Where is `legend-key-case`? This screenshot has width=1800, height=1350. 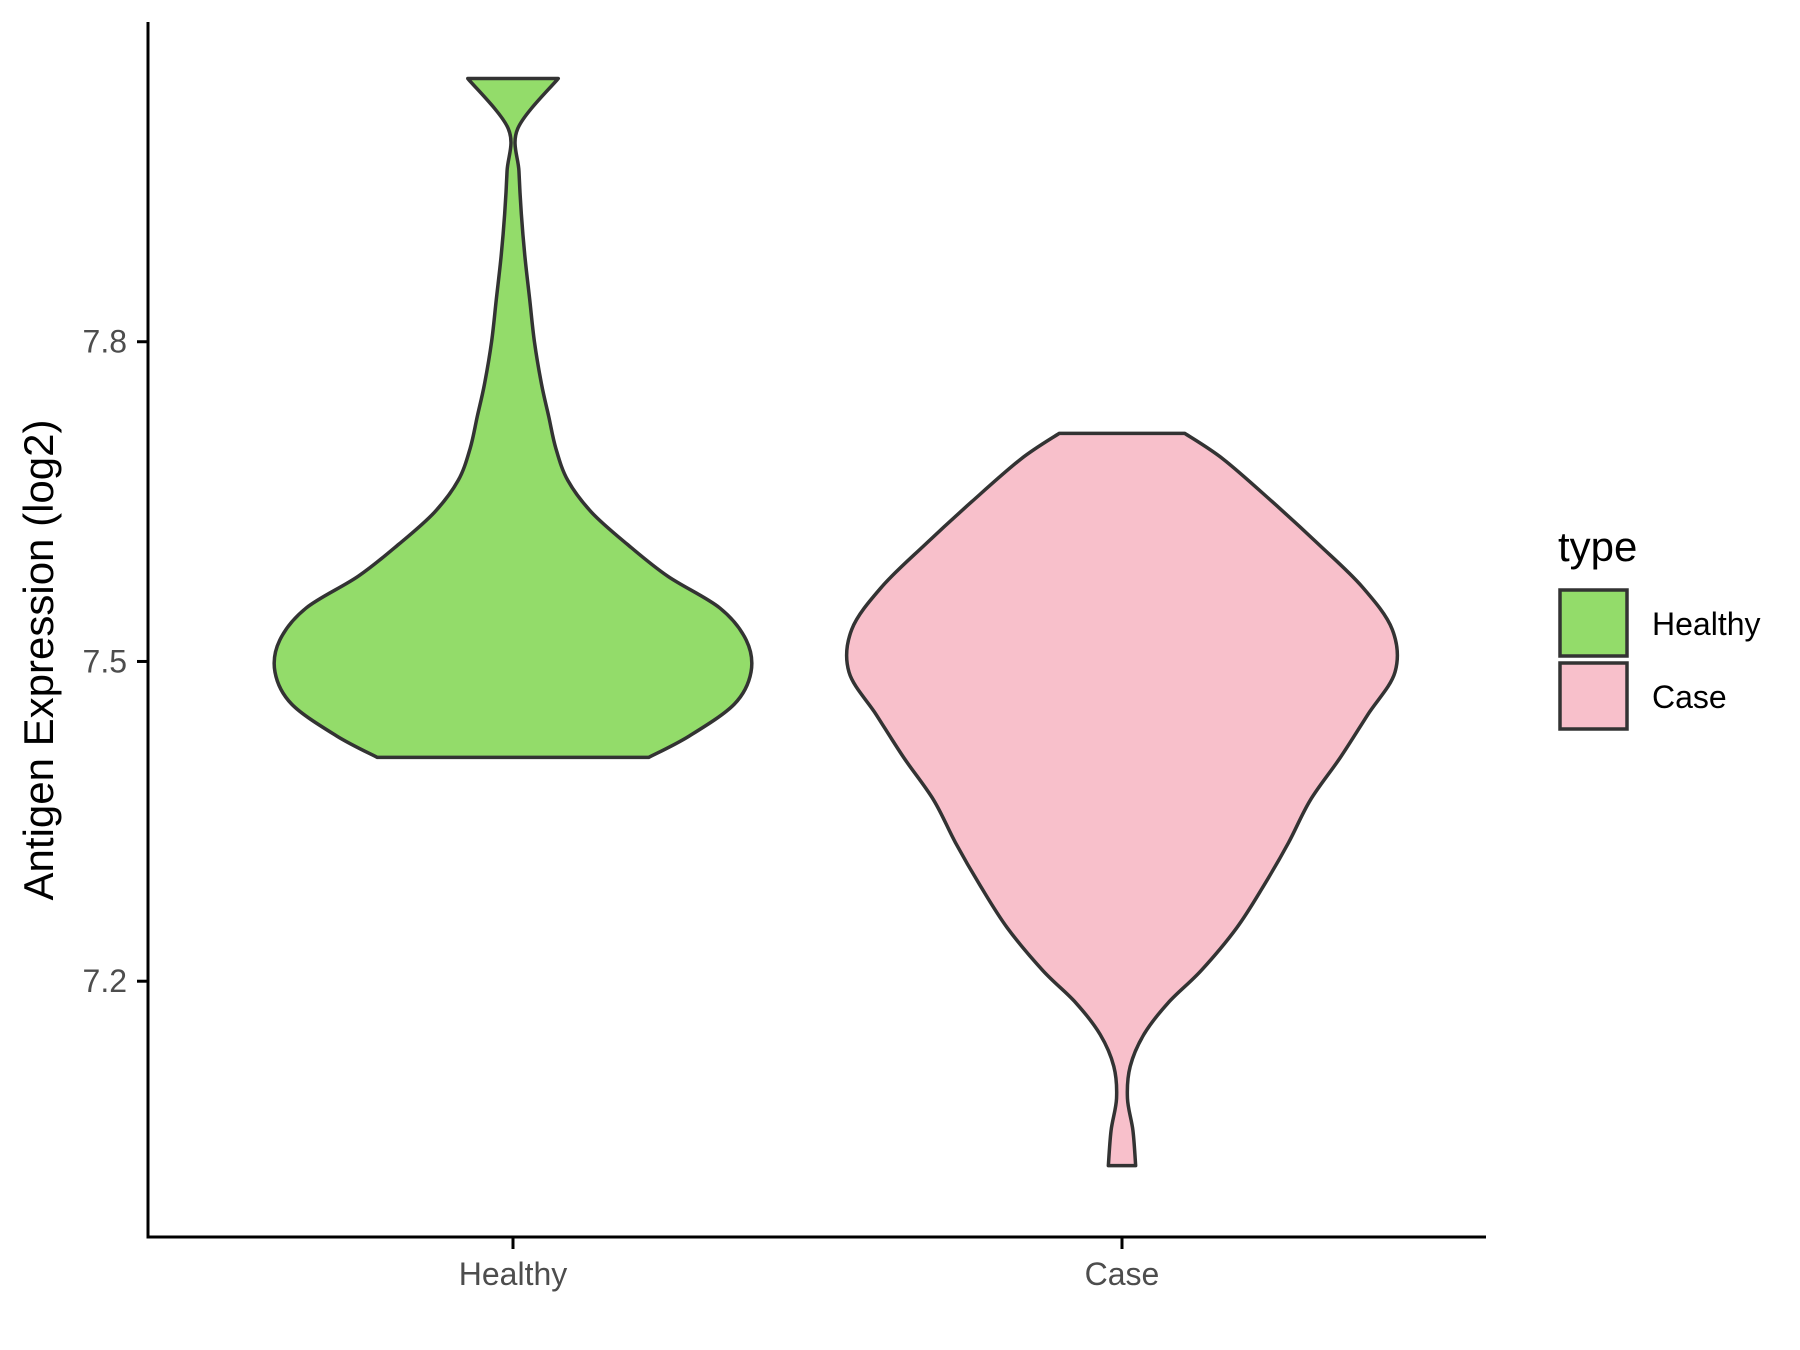
legend-key-case is located at coordinates (1593, 696).